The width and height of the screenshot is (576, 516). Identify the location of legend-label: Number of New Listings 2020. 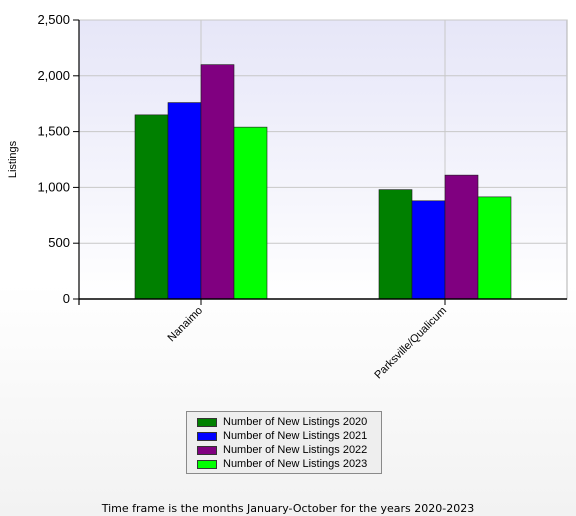
(295, 422).